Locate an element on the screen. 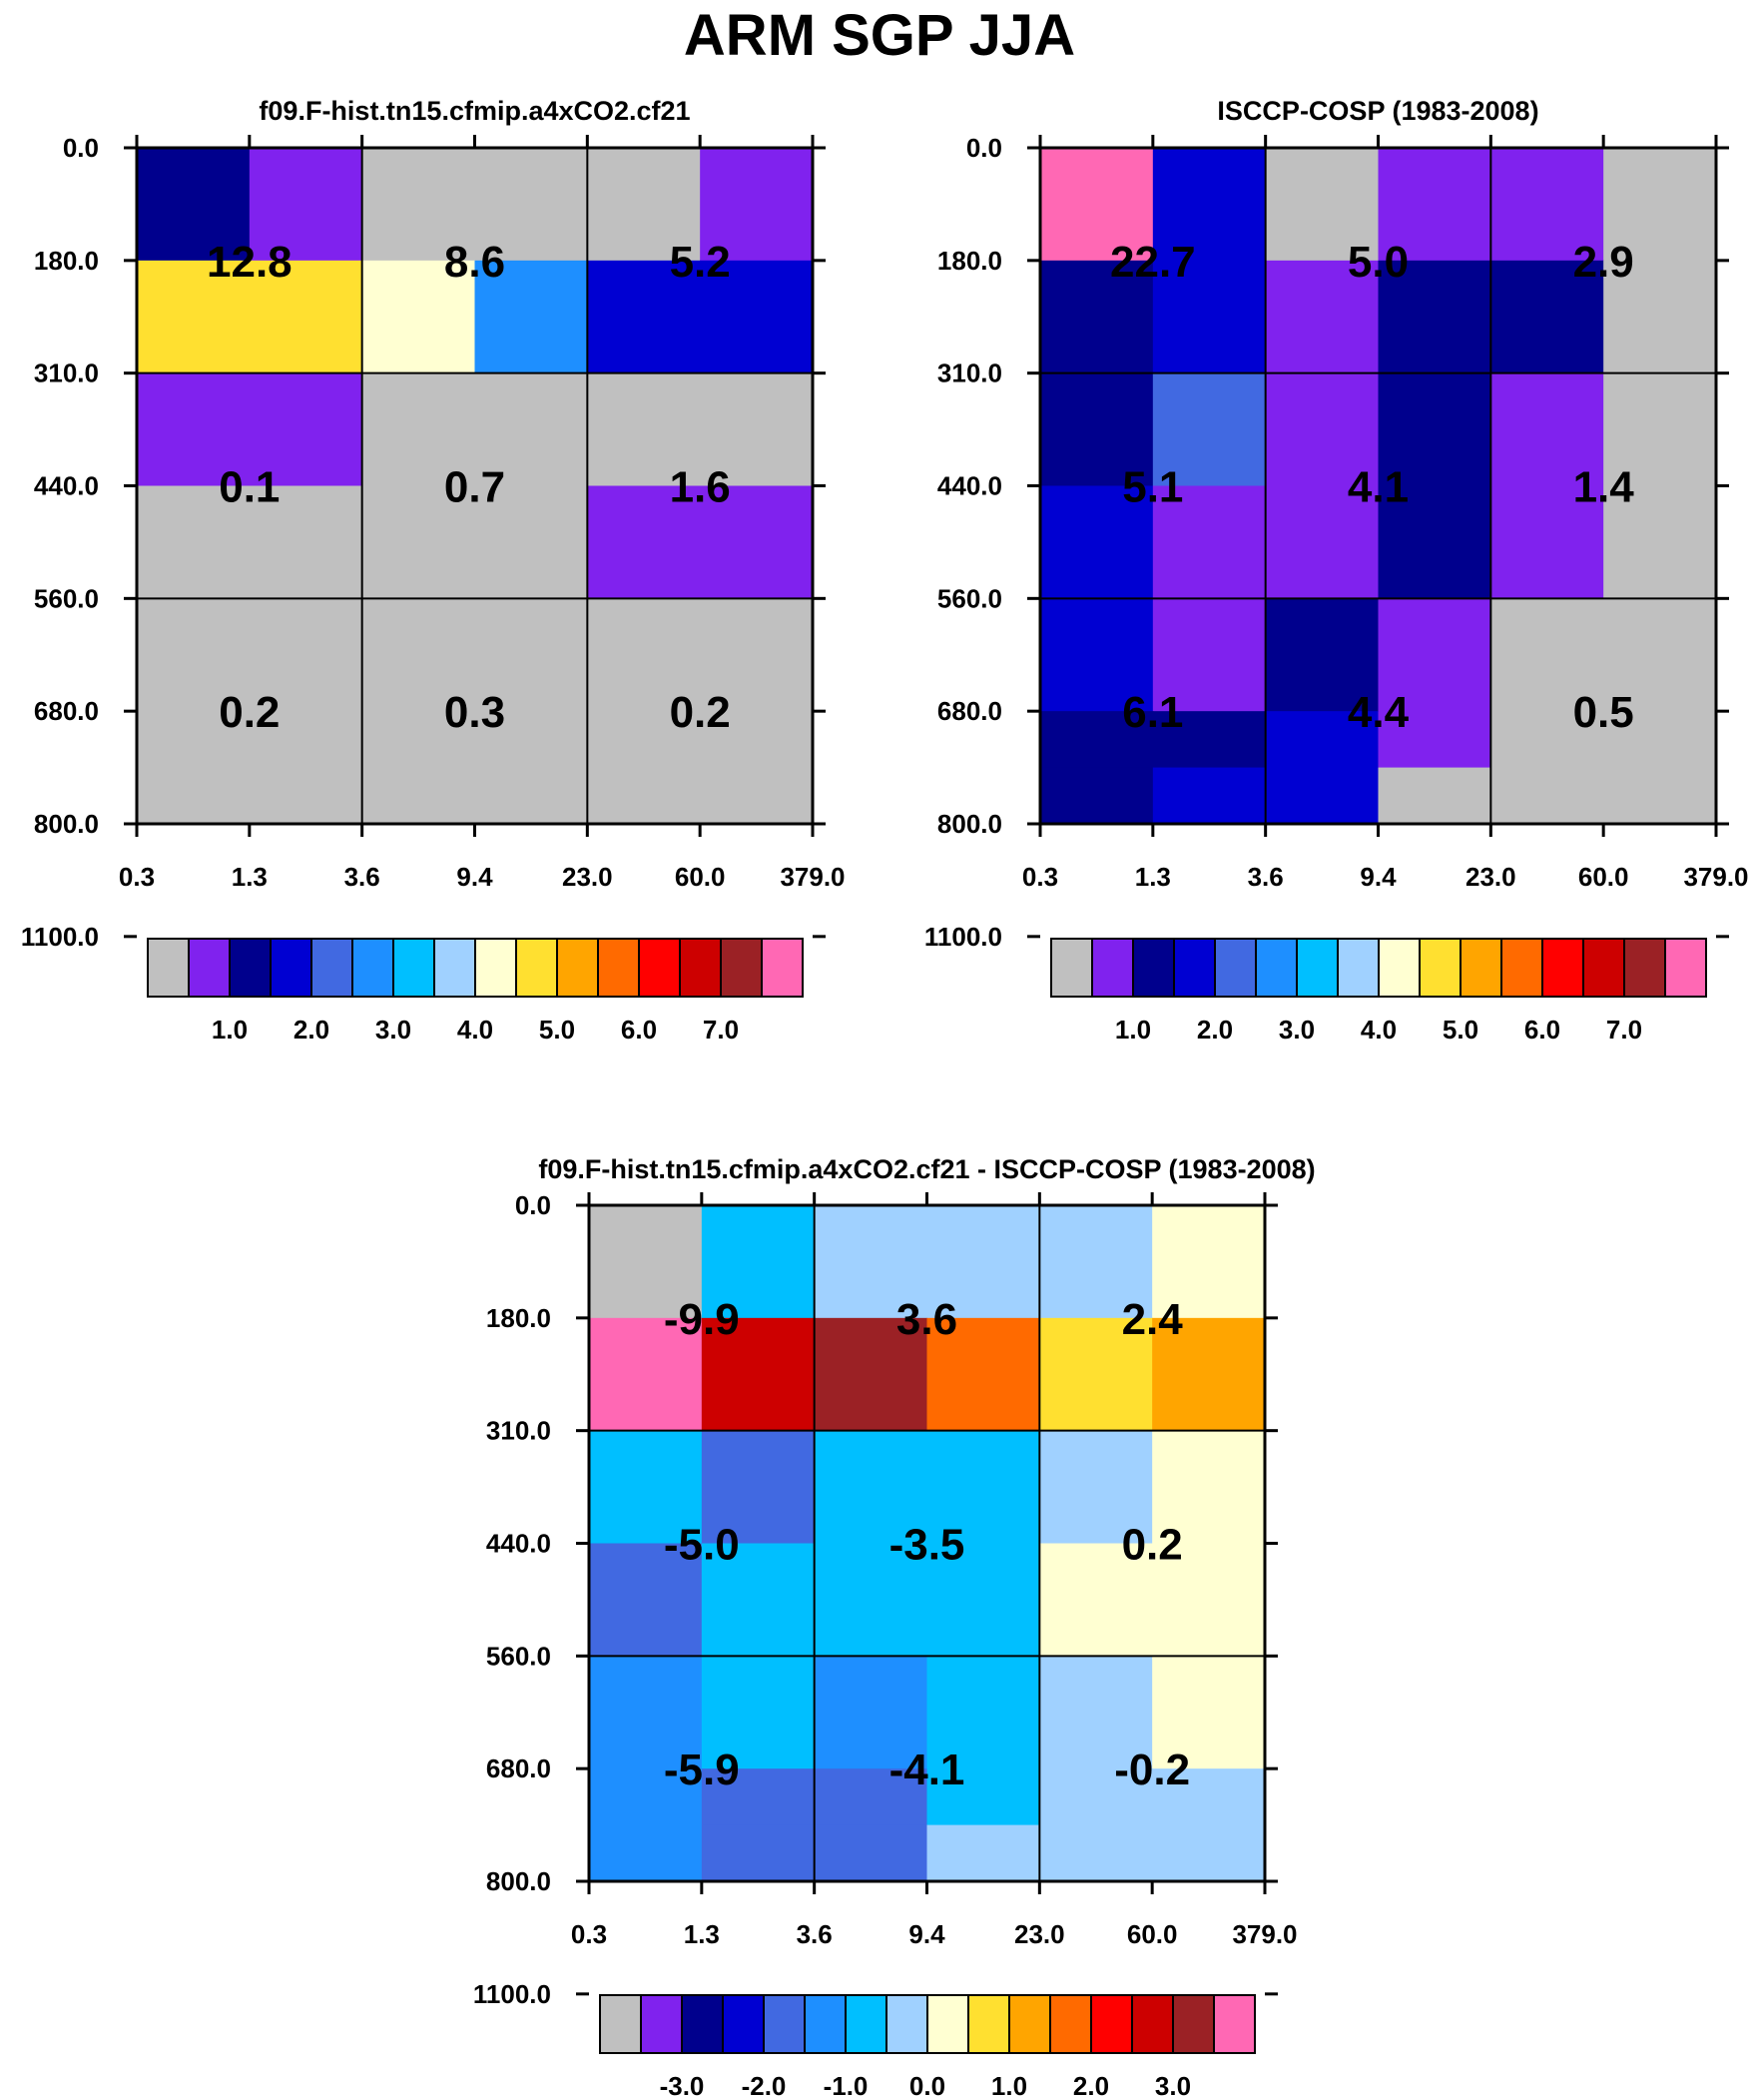 This screenshot has width=1759, height=2100. y-tick-label: 680.0 is located at coordinates (518, 1768).